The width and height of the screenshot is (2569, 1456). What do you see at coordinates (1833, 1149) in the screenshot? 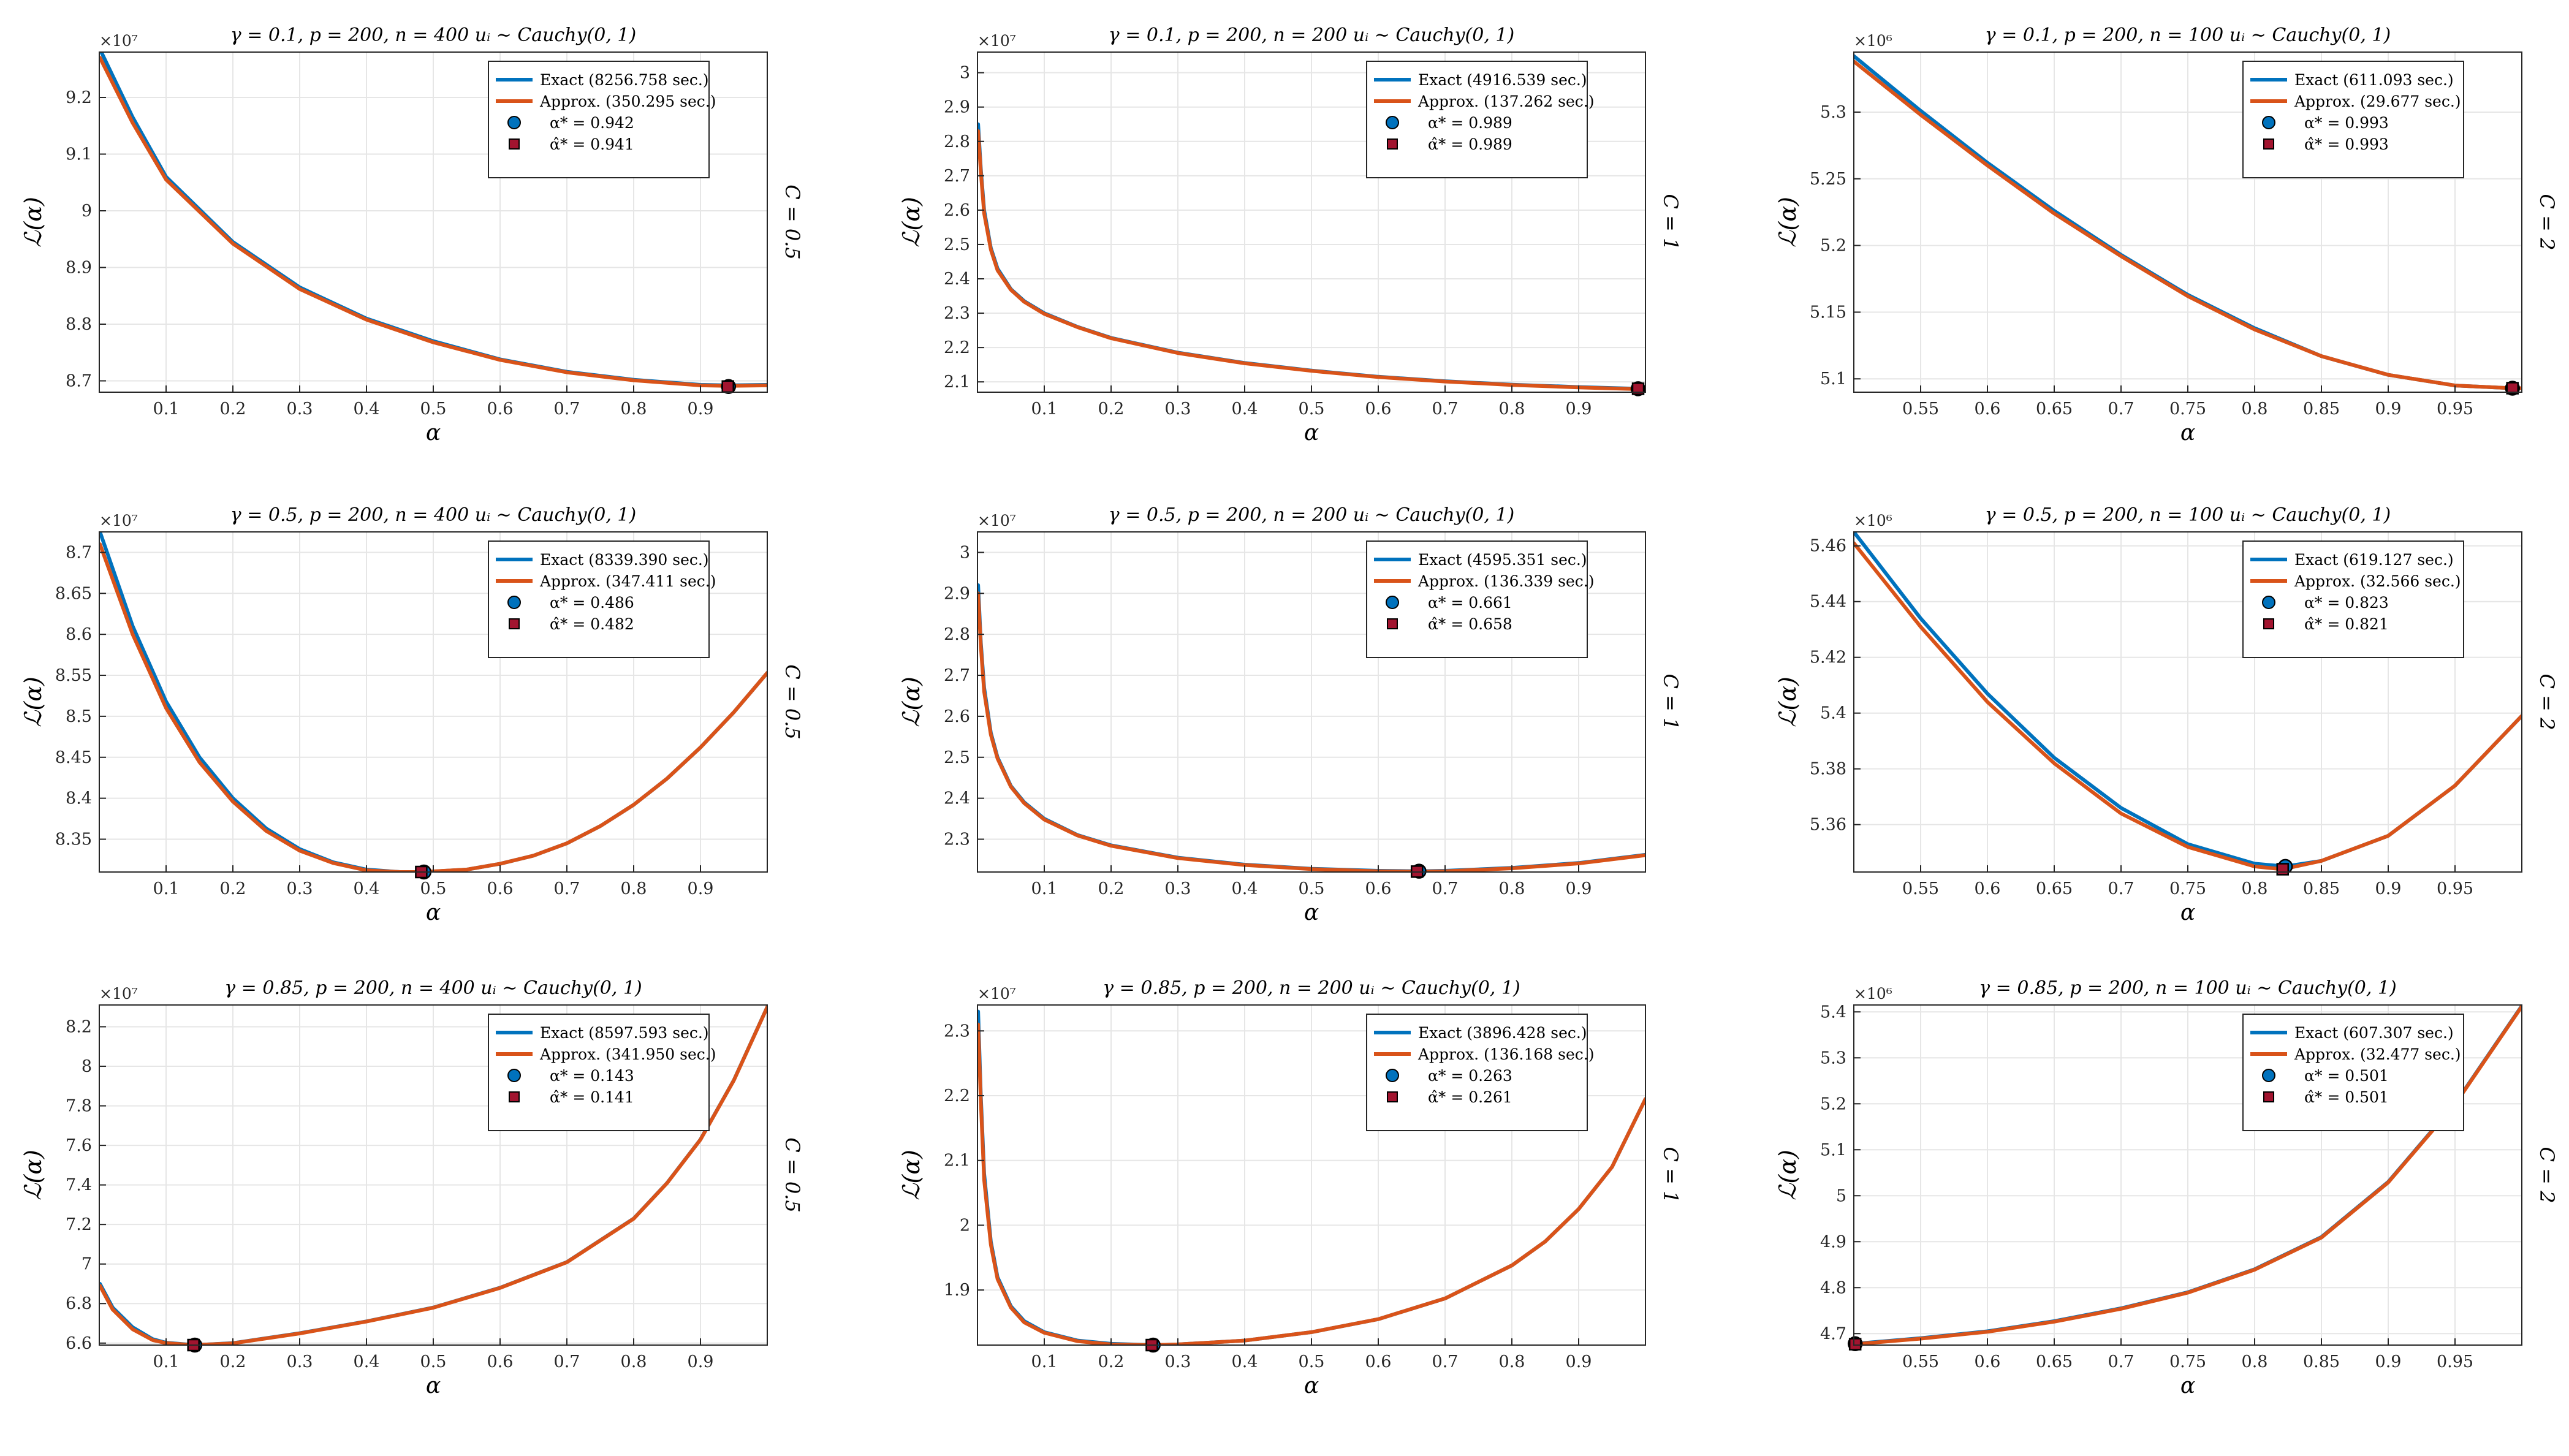
I see `y-tick-label: 5.1` at bounding box center [1833, 1149].